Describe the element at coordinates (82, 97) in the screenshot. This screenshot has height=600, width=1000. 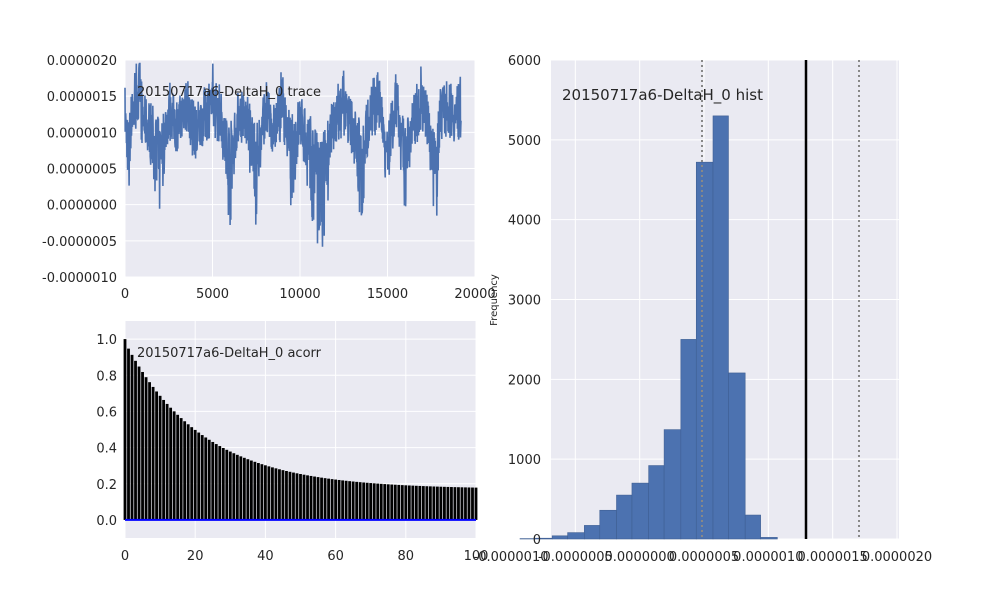
I see `trace-y-tick-label: 0.0000015` at that location.